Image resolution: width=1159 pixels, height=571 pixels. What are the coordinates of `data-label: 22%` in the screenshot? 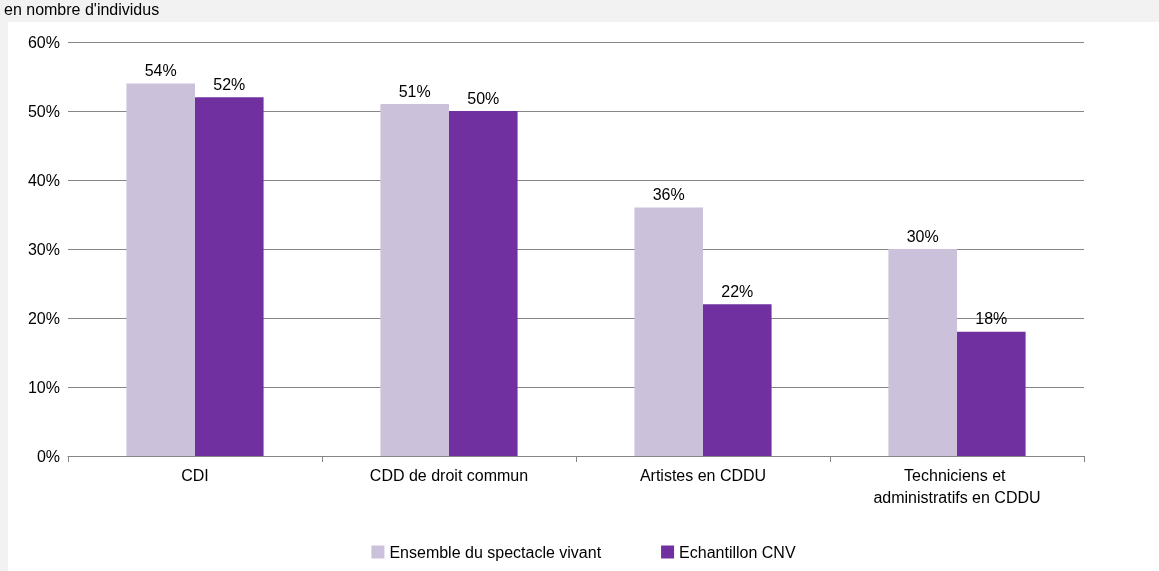 It's located at (737, 291).